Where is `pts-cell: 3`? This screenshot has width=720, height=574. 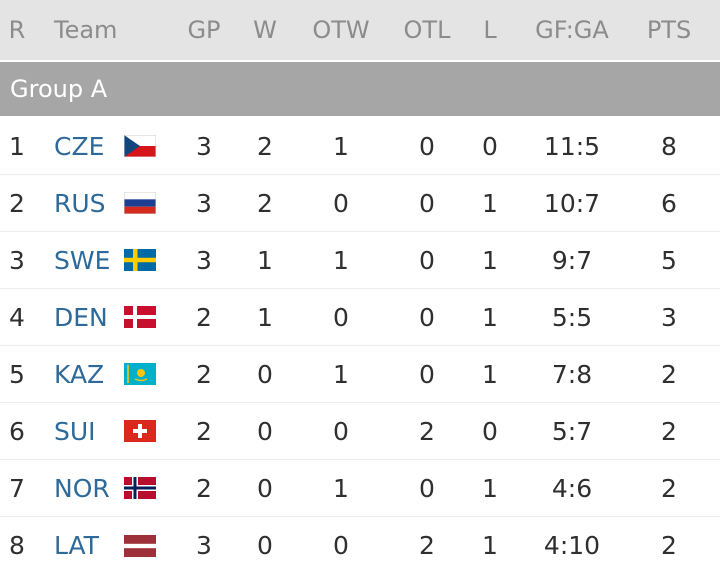 pts-cell: 3 is located at coordinates (669, 317).